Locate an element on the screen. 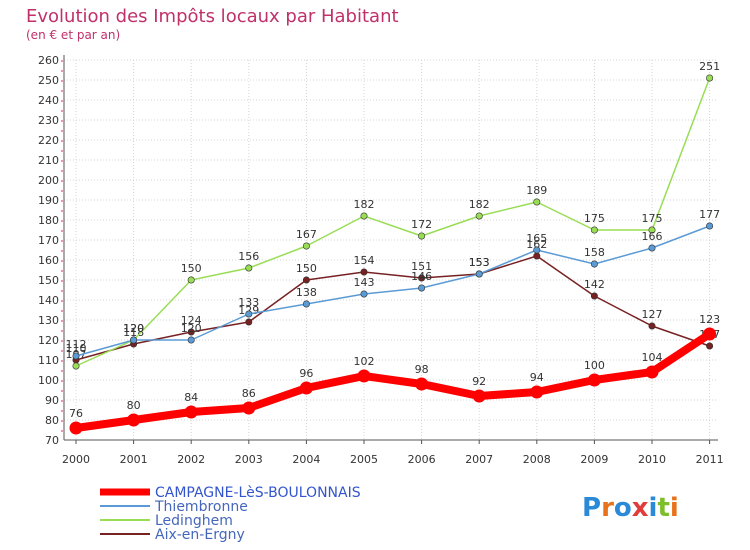  x-tick-label: 2000 is located at coordinates (76, 459).